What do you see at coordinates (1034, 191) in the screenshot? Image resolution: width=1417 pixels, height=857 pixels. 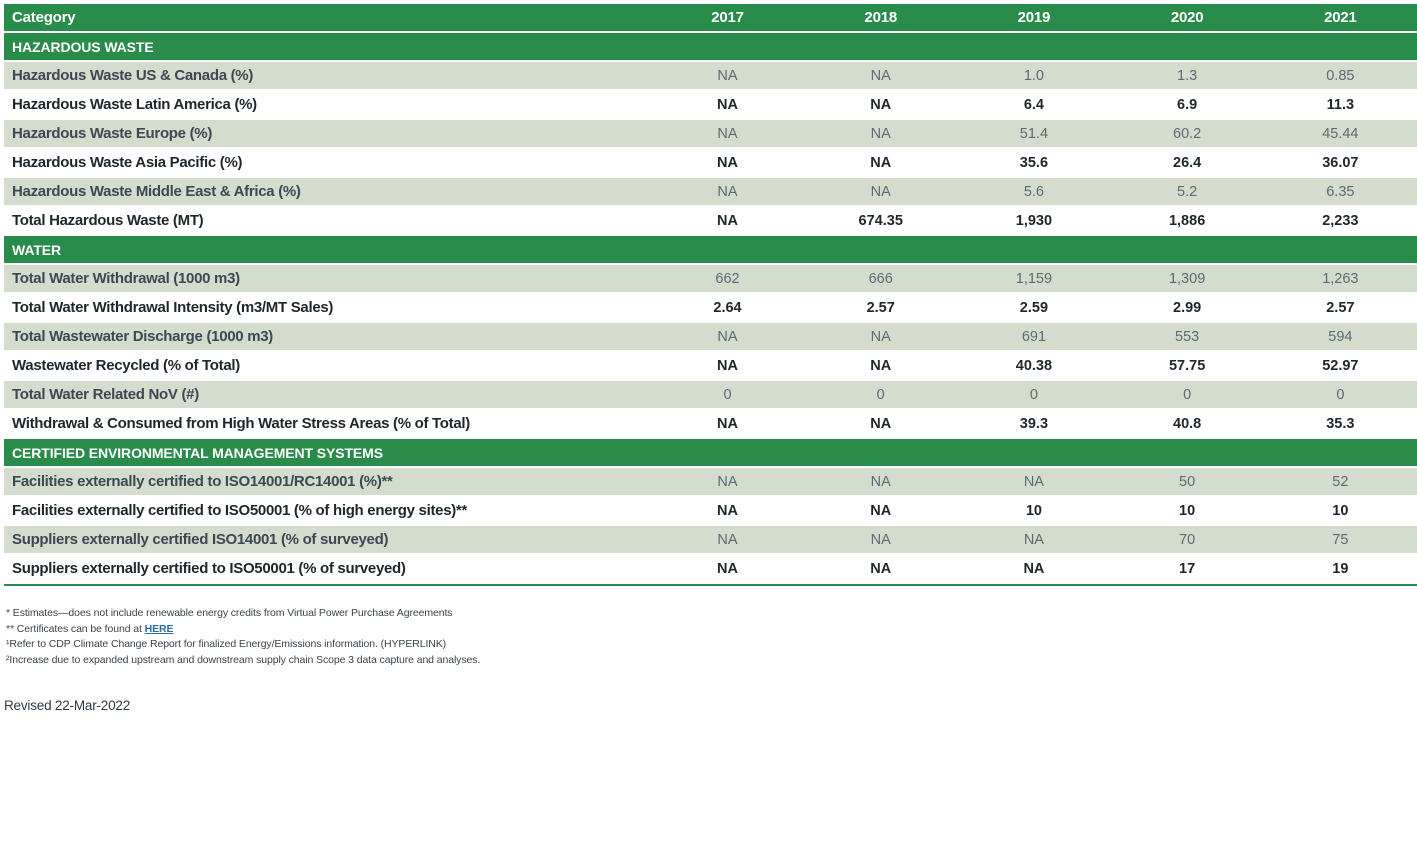 I see `cell-value: 5.6` at bounding box center [1034, 191].